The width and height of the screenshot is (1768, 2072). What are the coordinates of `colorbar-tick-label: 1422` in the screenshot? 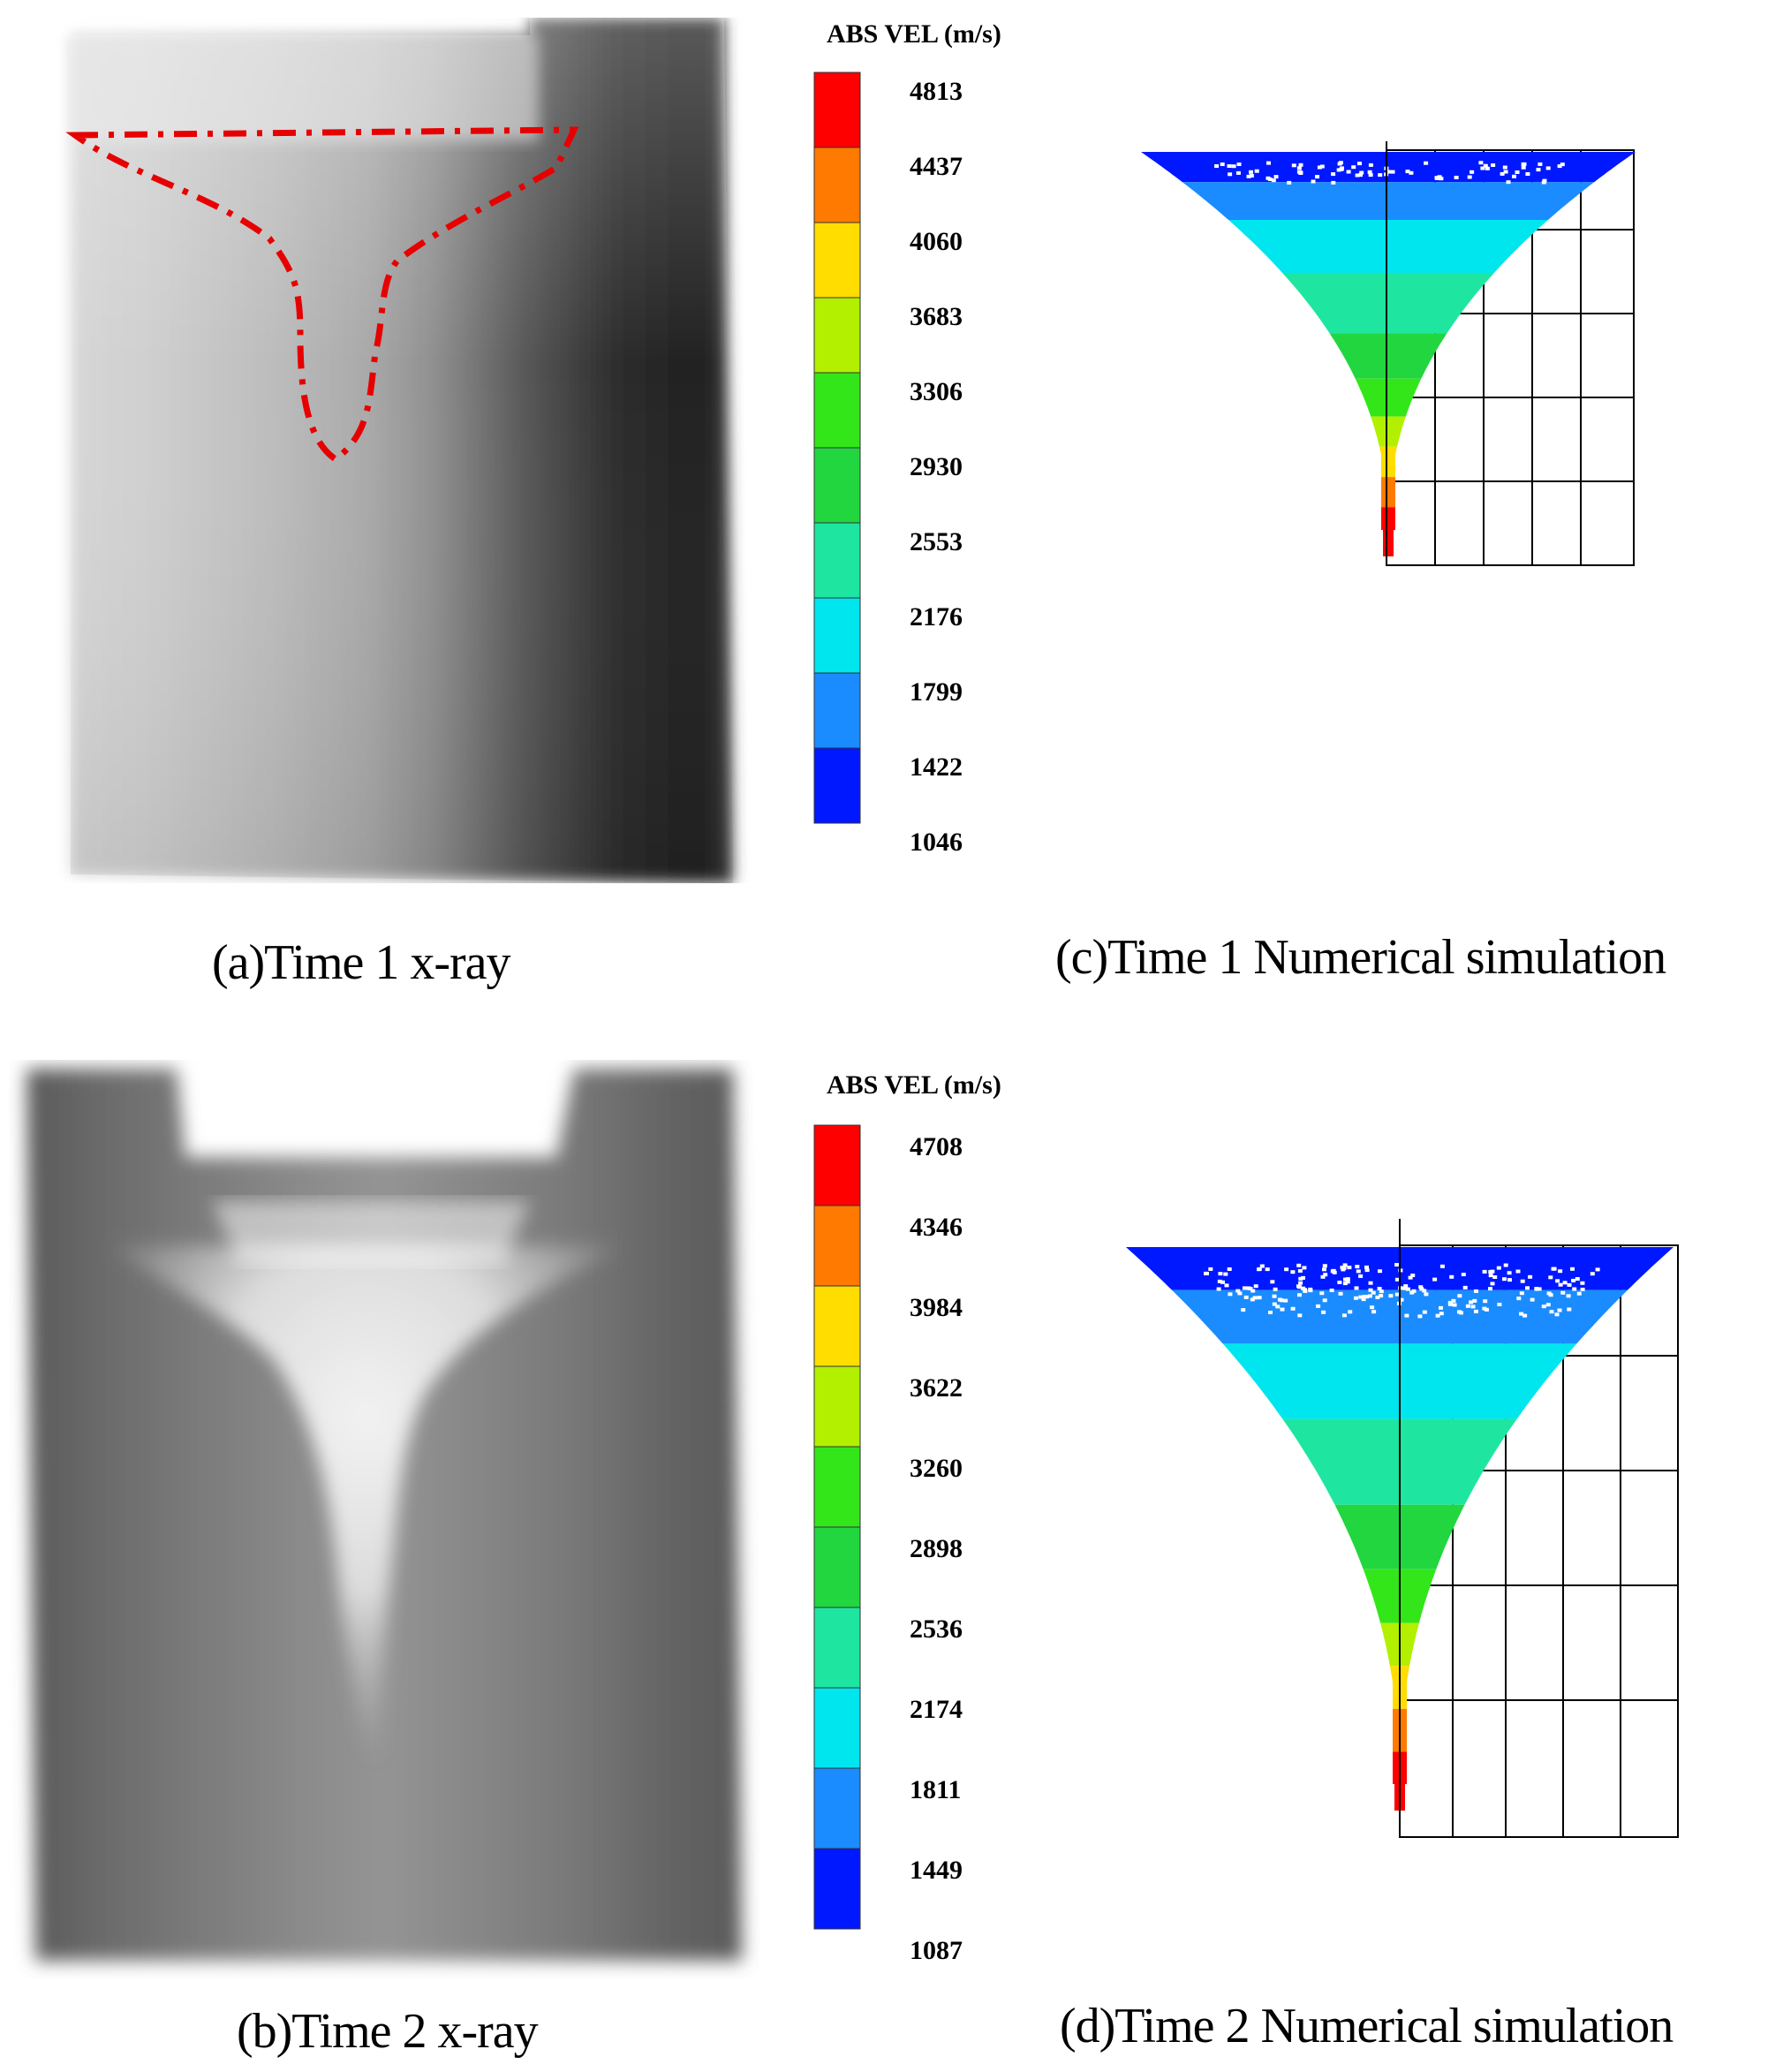 It's located at (936, 767).